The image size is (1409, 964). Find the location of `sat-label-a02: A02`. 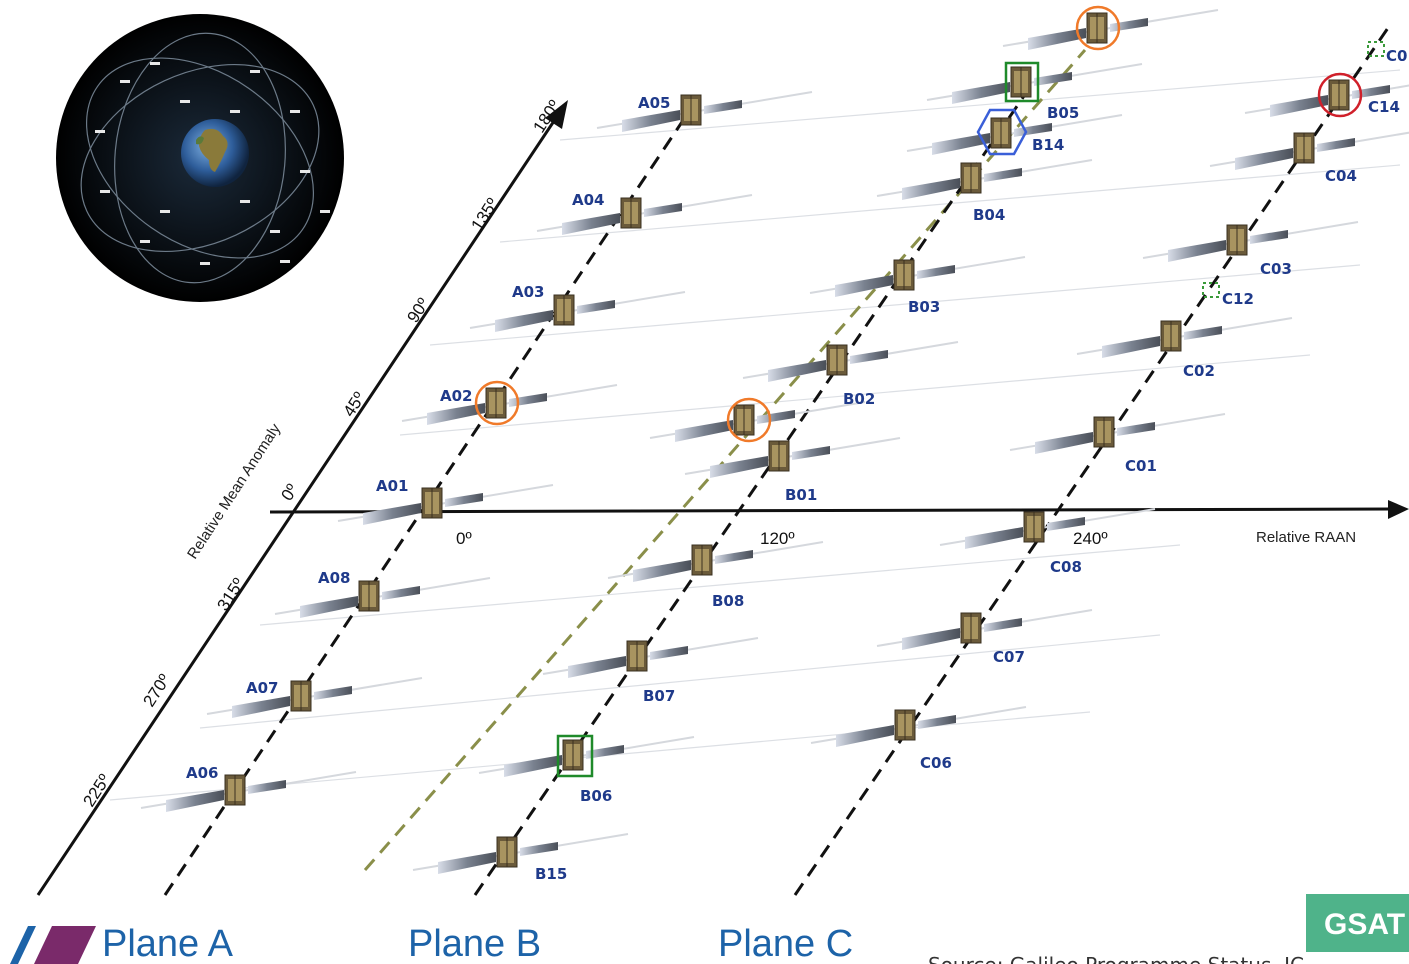

sat-label-a02: A02 is located at coordinates (456, 396).